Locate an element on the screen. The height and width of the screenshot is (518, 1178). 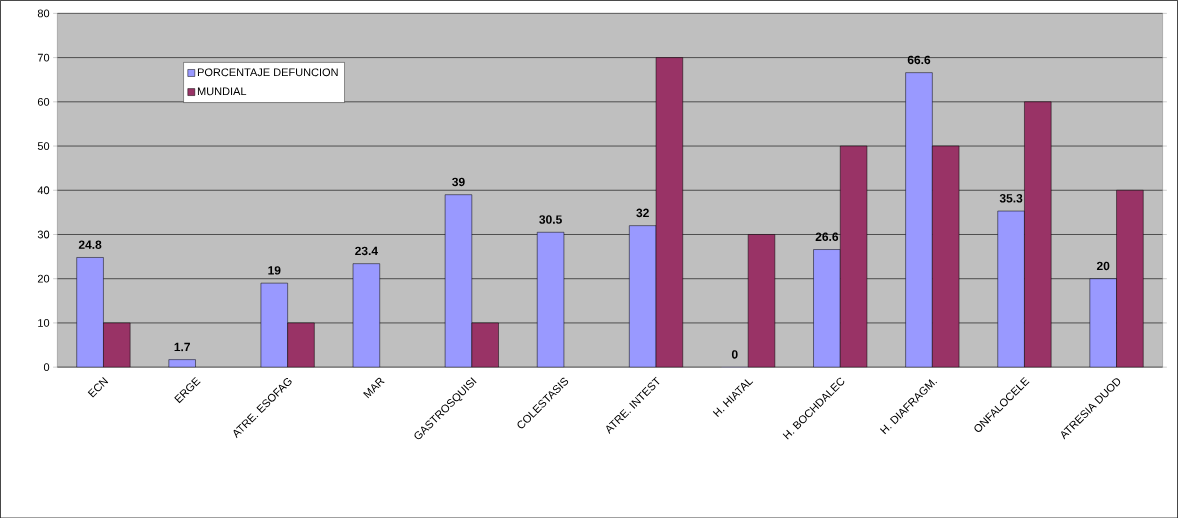
data-label: 23.4 is located at coordinates (366, 250).